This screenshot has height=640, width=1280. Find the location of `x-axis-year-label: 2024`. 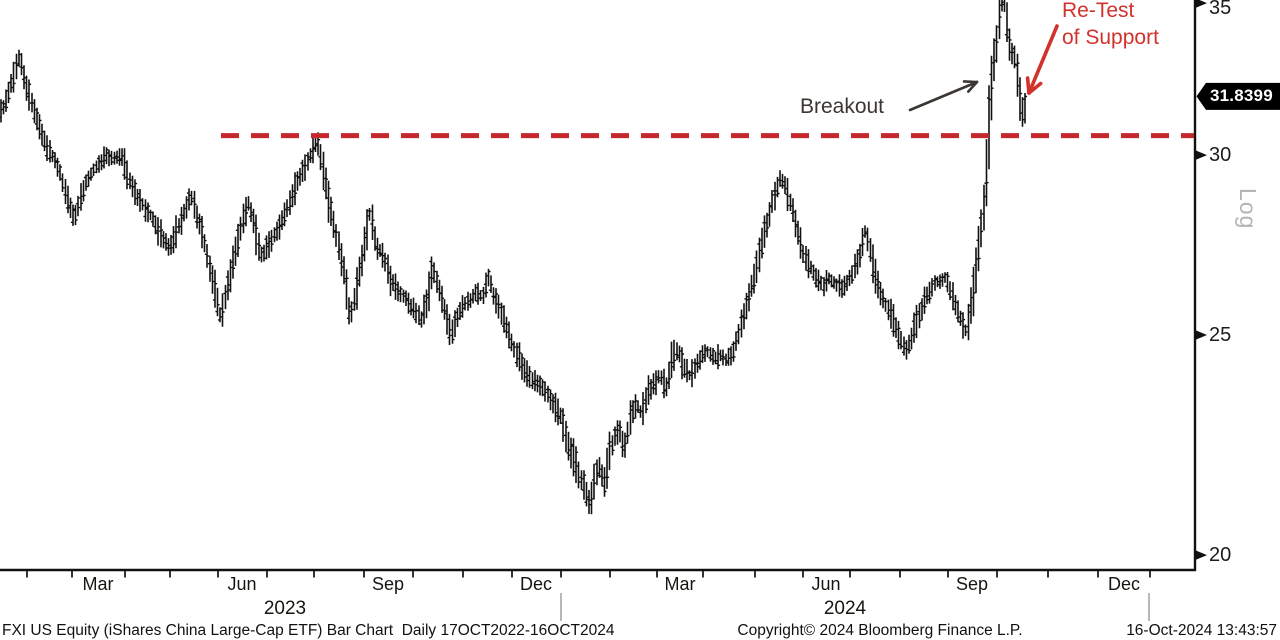

x-axis-year-label: 2024 is located at coordinates (845, 608).